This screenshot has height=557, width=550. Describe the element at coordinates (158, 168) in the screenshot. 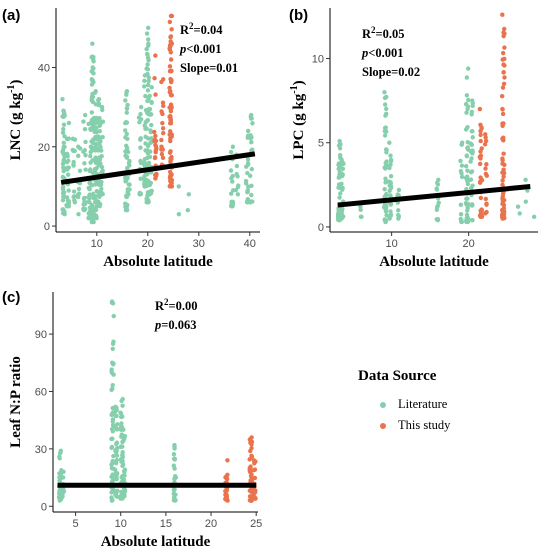

I see `regression-line` at that location.